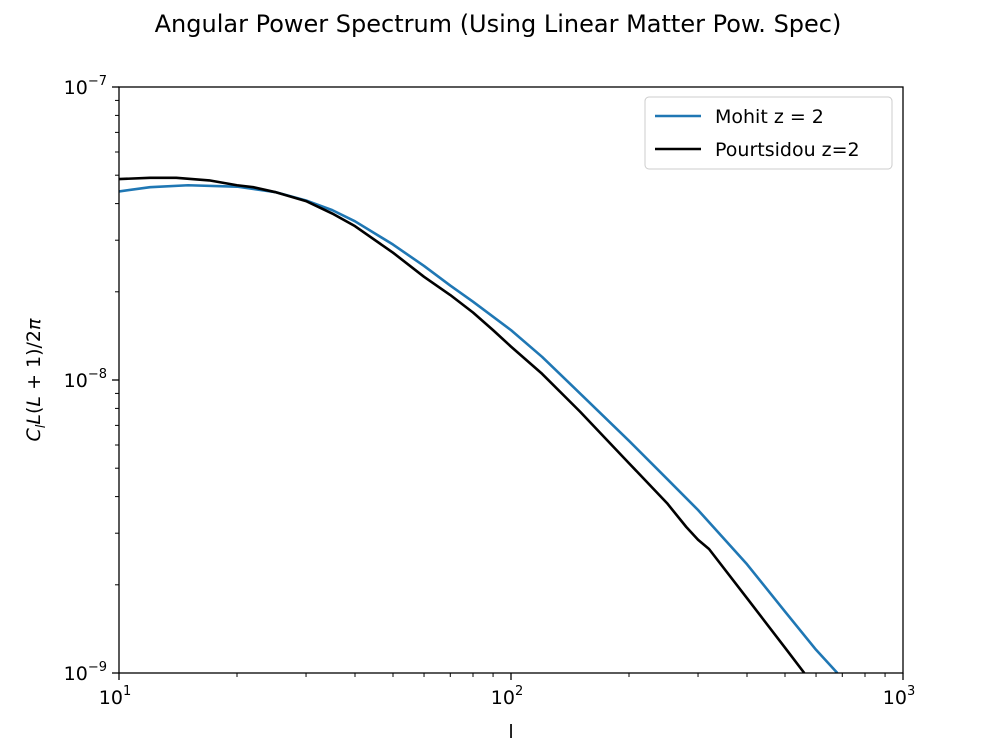 The height and width of the screenshot is (751, 992). What do you see at coordinates (36, 380) in the screenshot?
I see `y-axis-label: ClL(L + 1)/2π` at bounding box center [36, 380].